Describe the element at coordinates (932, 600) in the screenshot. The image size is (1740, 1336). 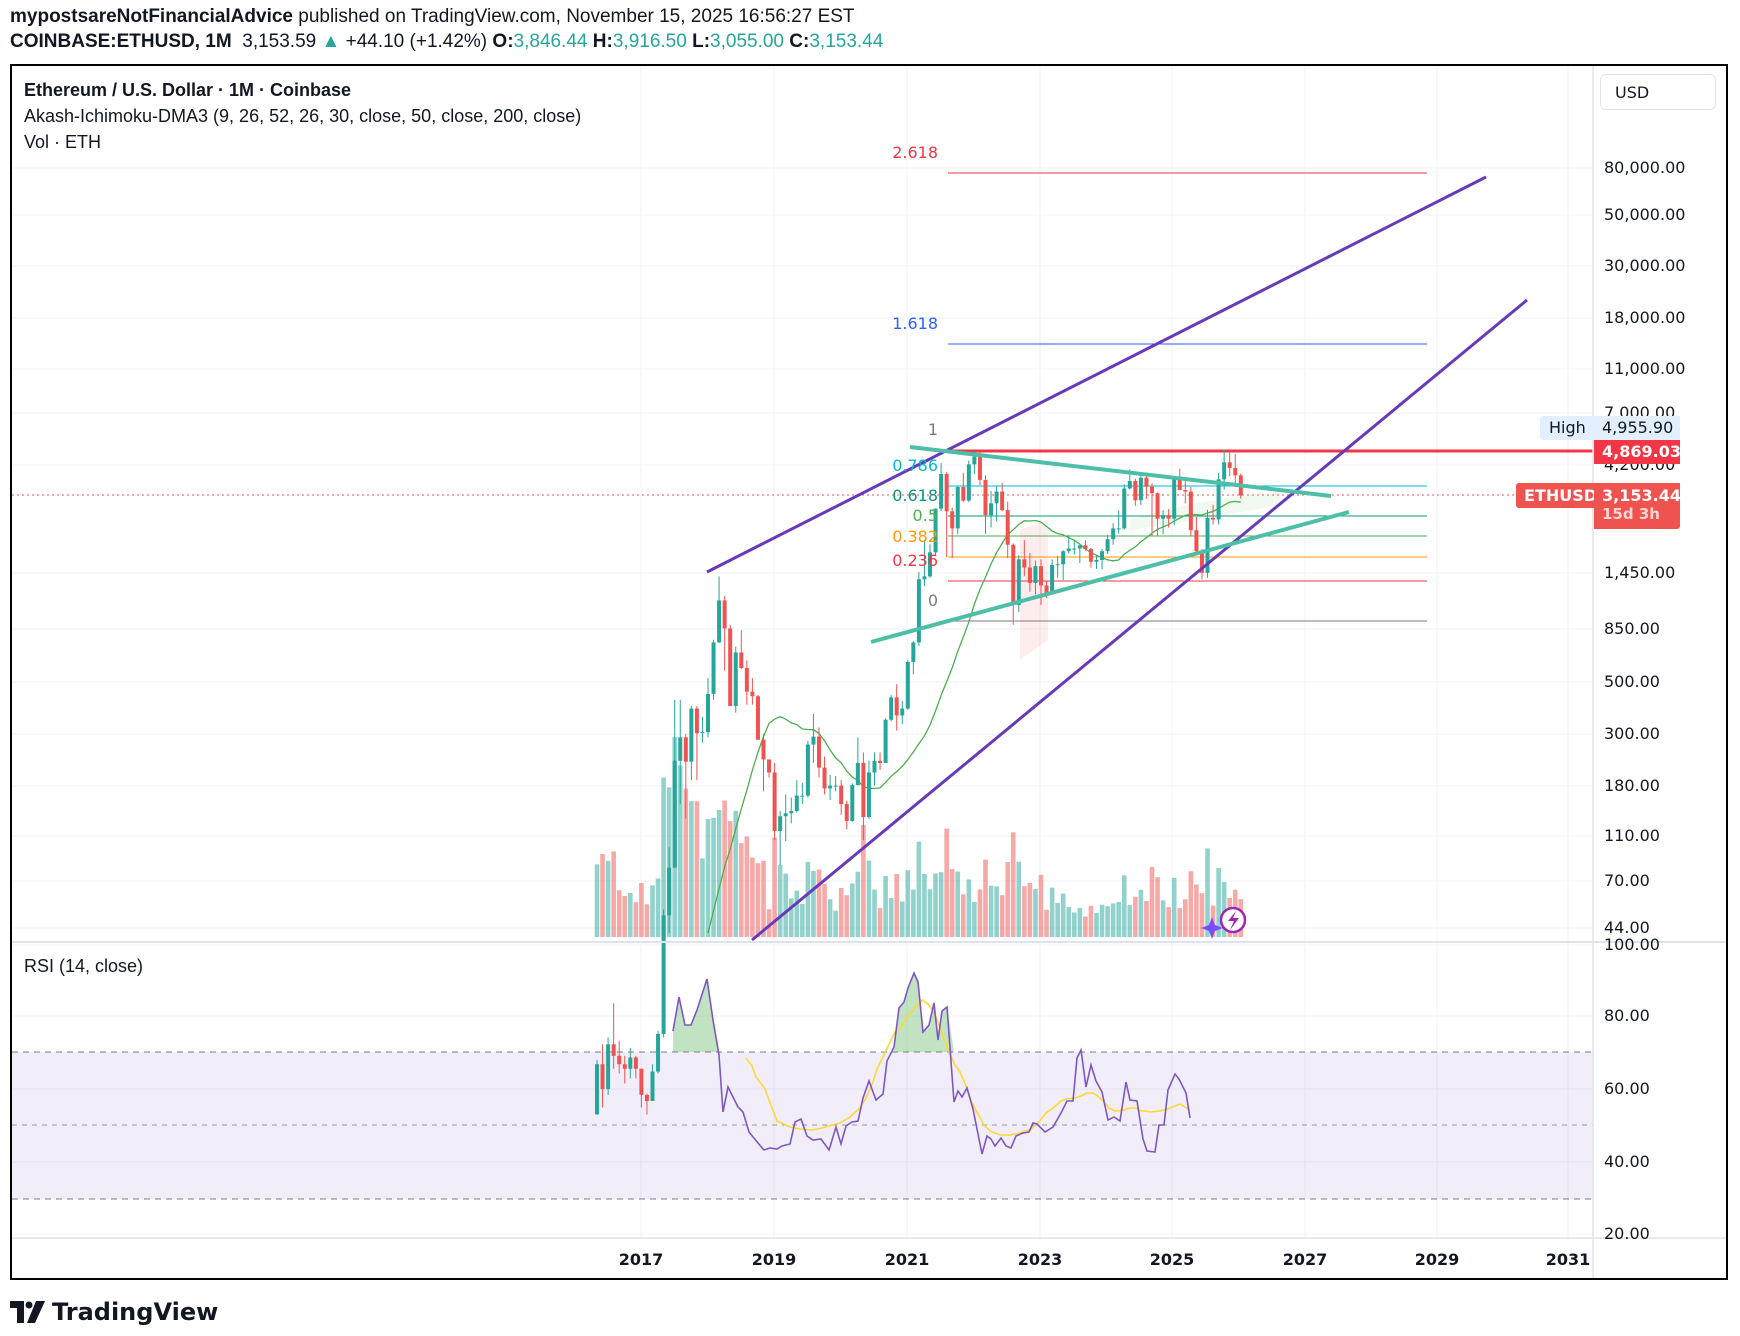
I see `fib-level-label: 0` at that location.